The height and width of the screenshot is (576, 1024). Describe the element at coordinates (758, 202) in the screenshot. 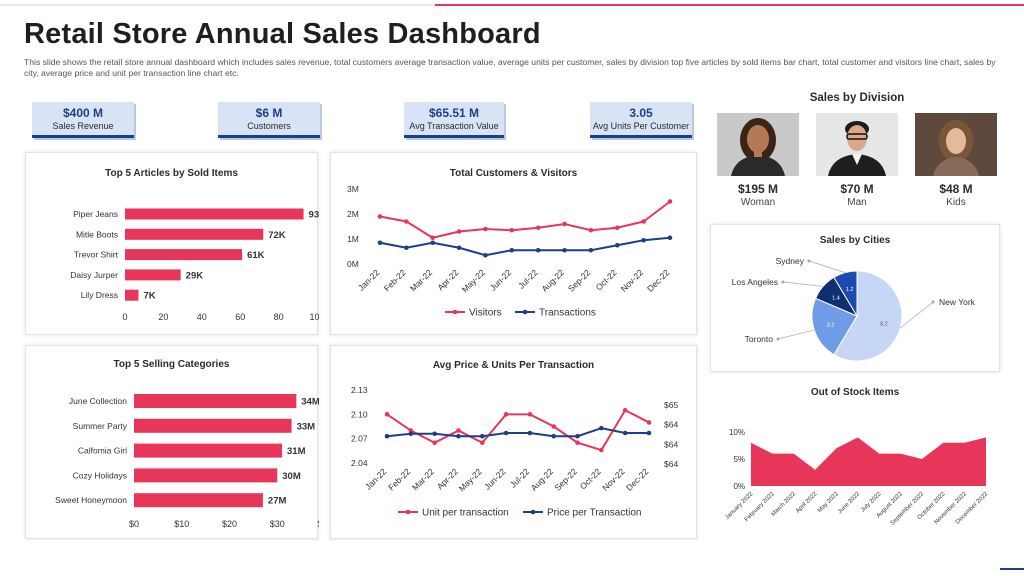

I see `division-label: Woman` at that location.